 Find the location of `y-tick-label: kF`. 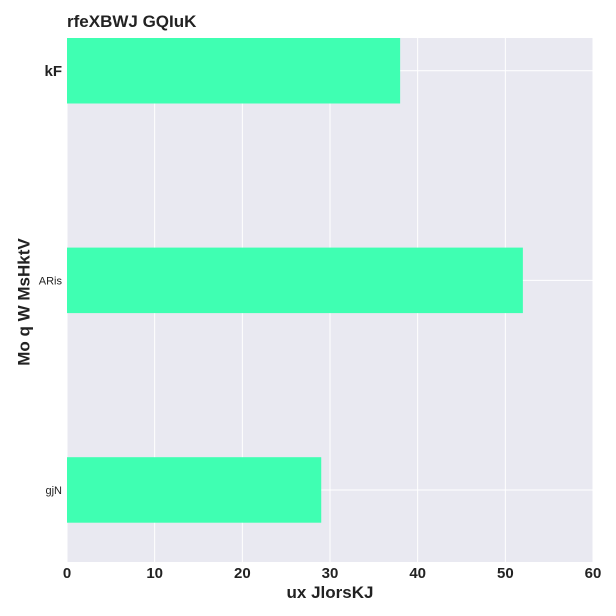

y-tick-label: kF is located at coordinates (53, 71).